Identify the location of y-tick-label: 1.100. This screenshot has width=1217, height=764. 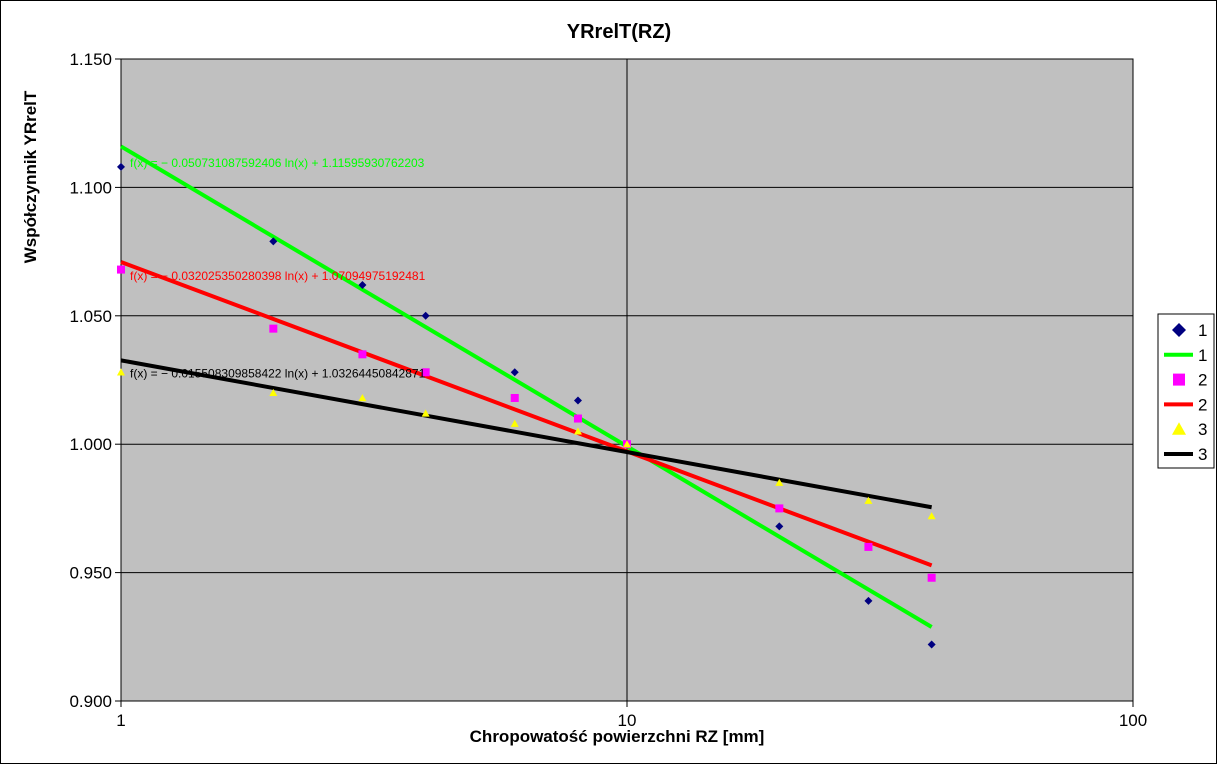
(90, 187).